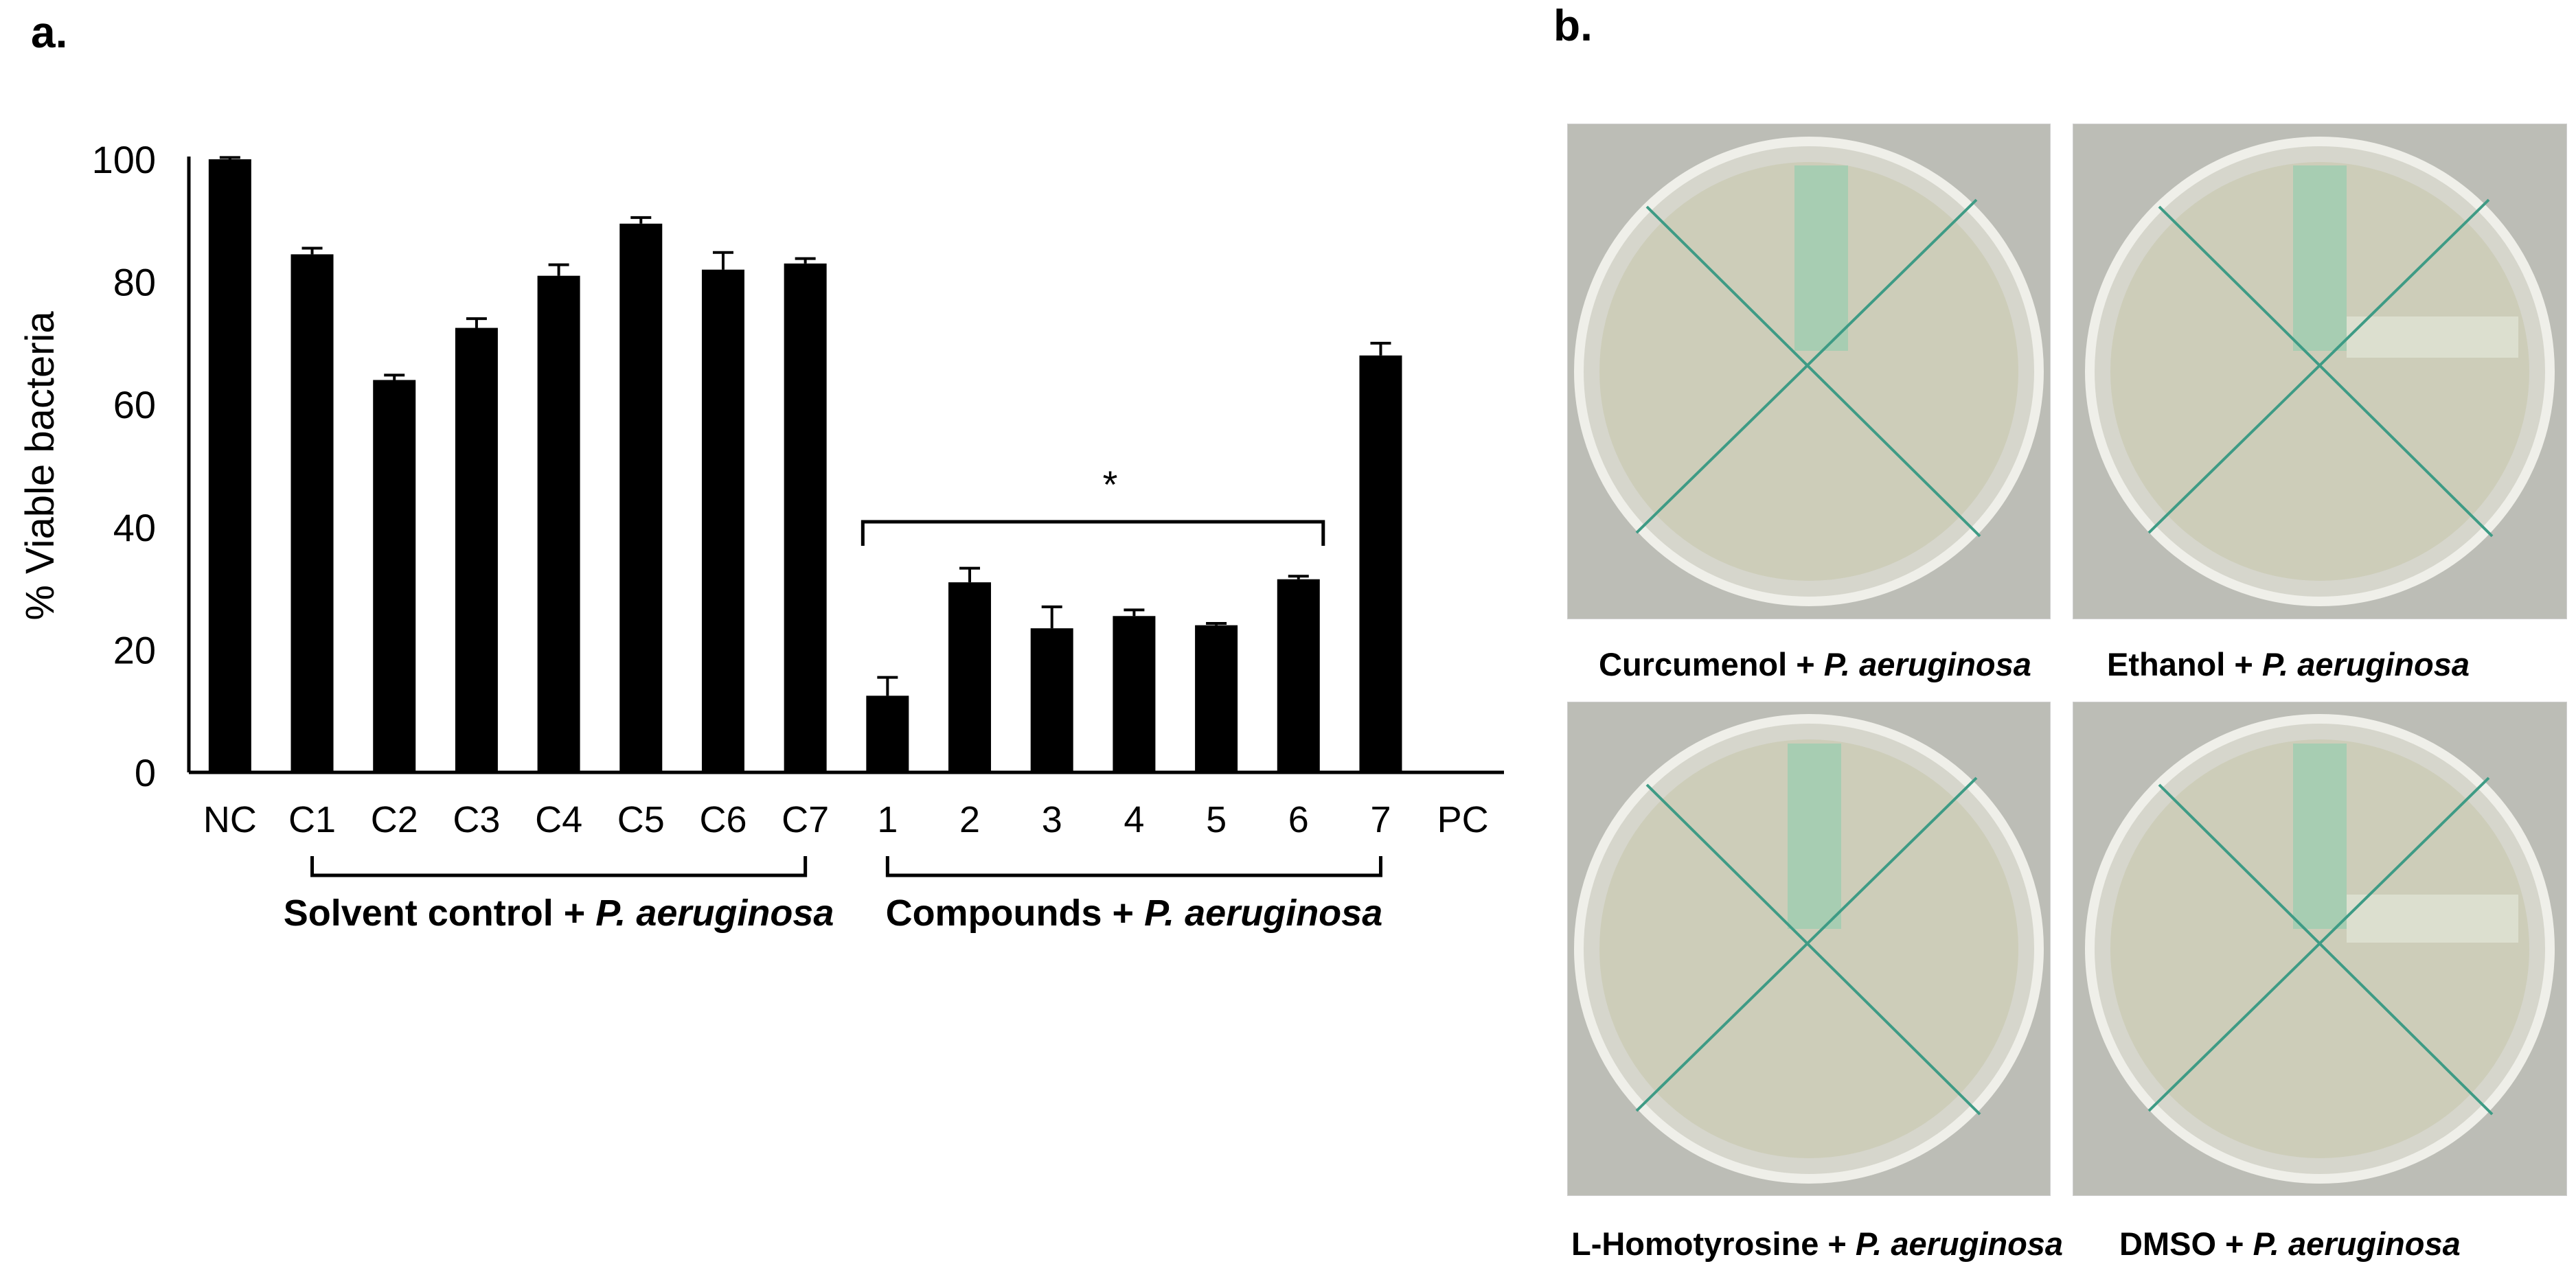  I want to click on plate-photo-curcumenol, so click(1809, 371).